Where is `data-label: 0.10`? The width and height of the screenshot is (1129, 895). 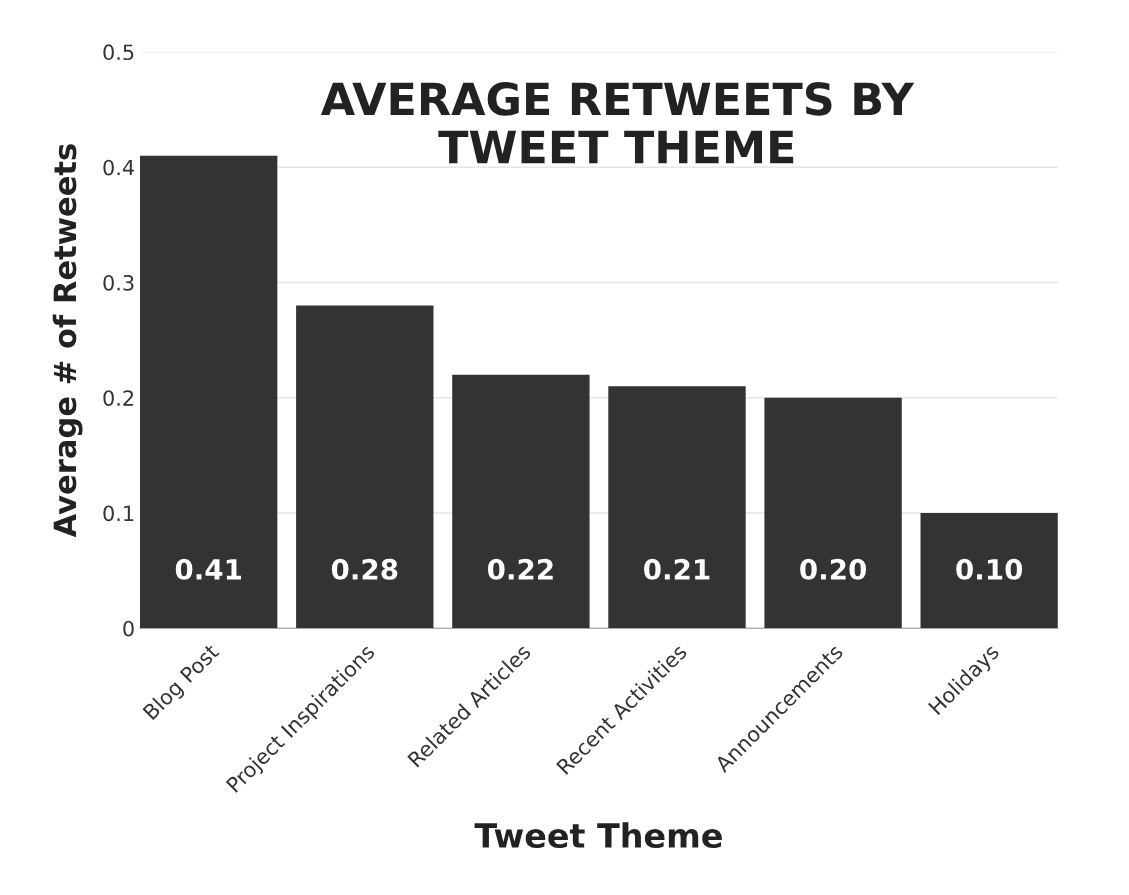
data-label: 0.10 is located at coordinates (989, 569).